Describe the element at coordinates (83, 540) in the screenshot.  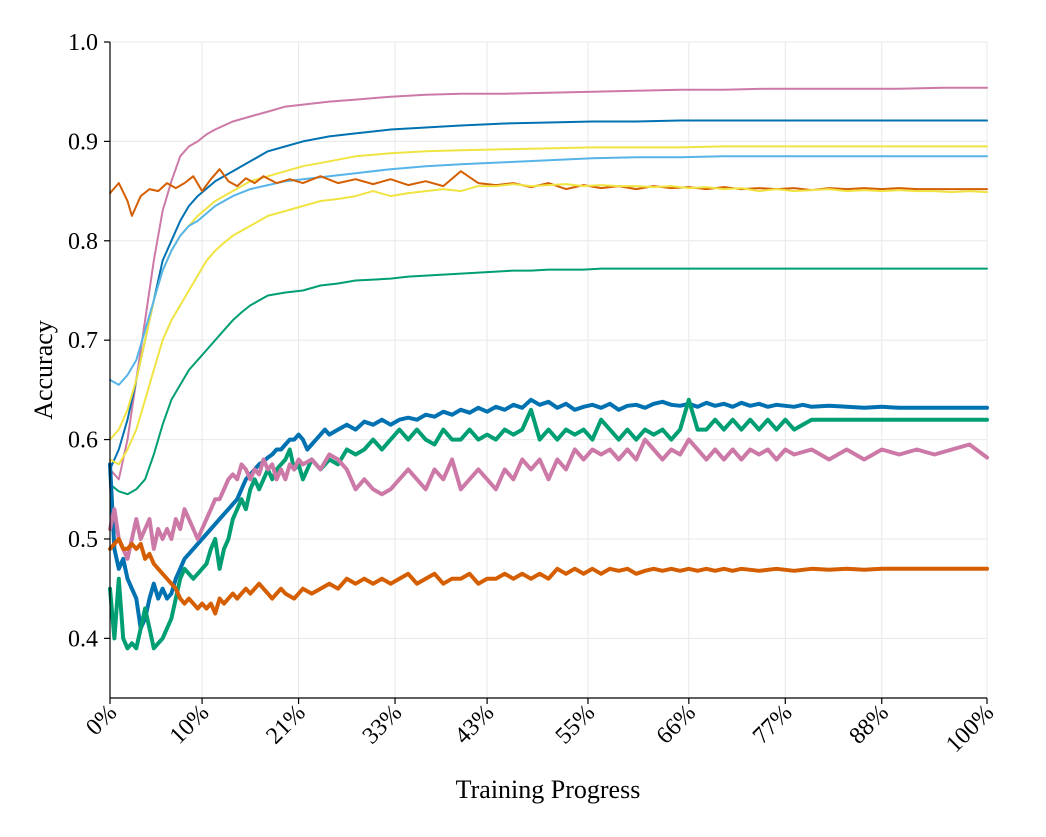
I see `y-tick-label: 0.5` at that location.